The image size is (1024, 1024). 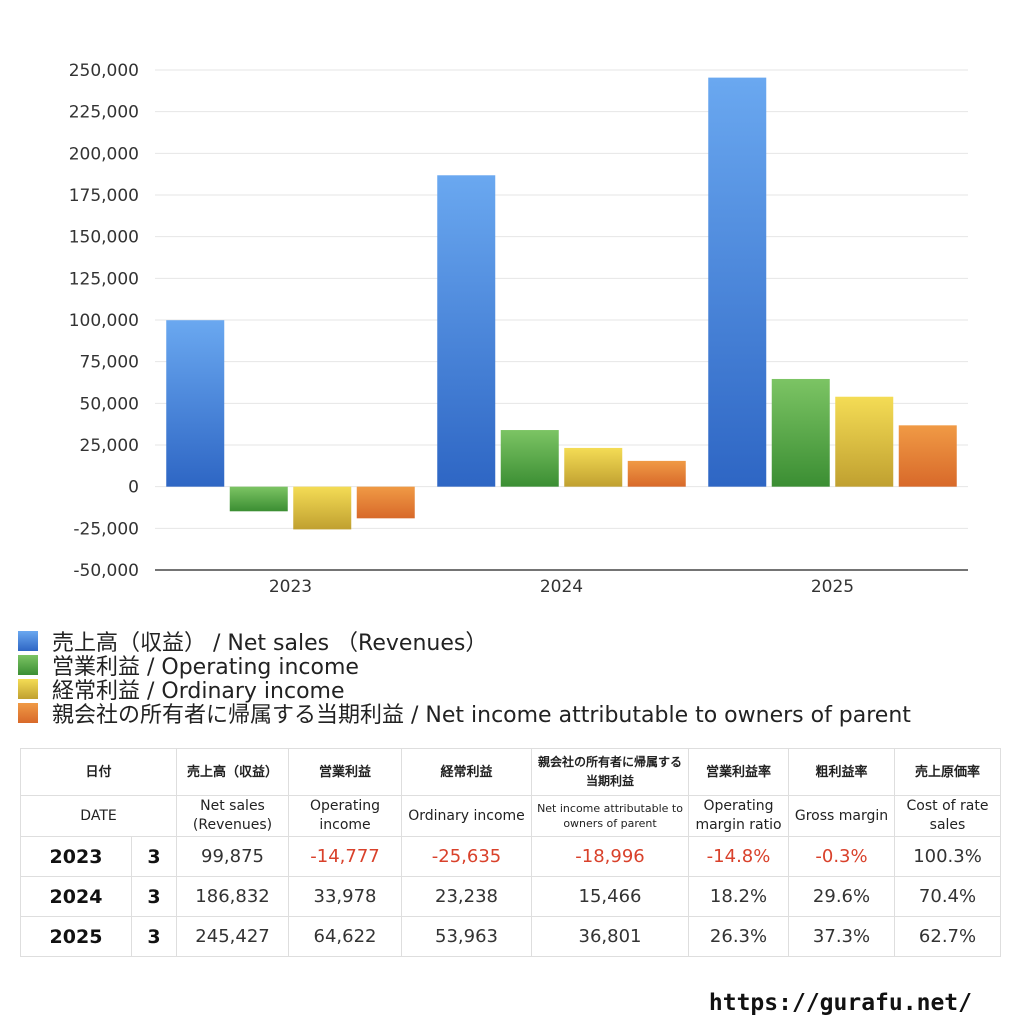 What do you see at coordinates (467, 896) in the screenshot?
I see `cell-ordinary-income: 23,238` at bounding box center [467, 896].